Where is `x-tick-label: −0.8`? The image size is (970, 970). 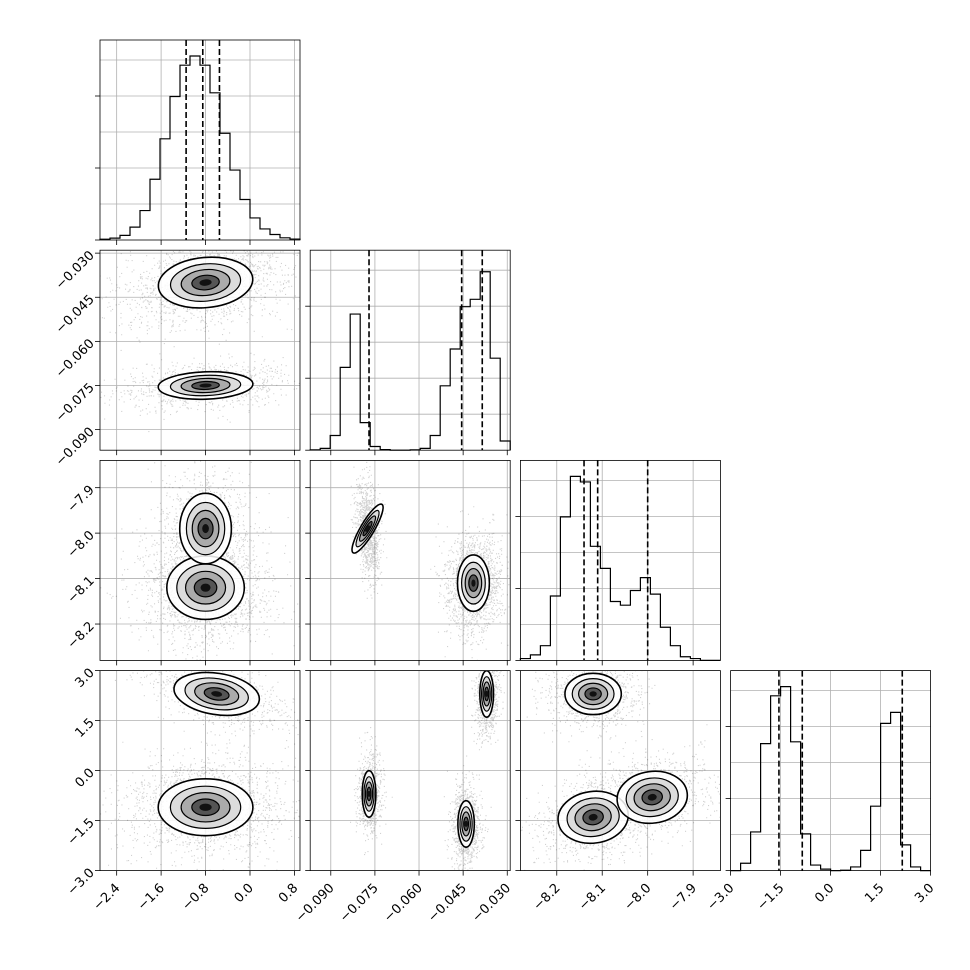 x-tick-label: −0.8 is located at coordinates (195, 897).